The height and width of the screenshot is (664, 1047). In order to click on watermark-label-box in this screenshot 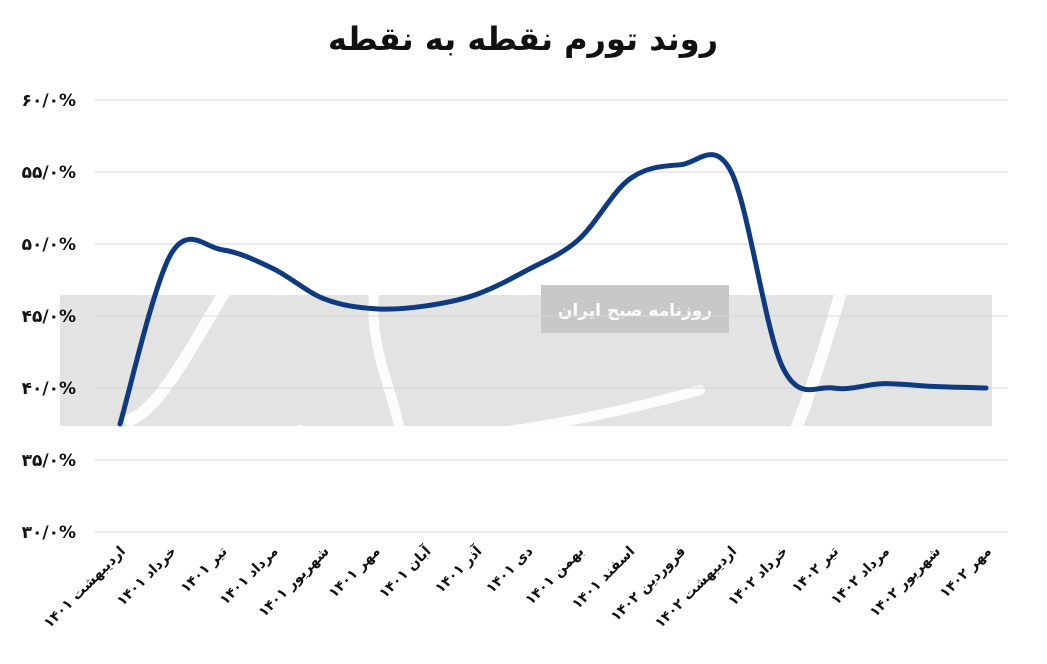, I will do `click(635, 309)`.